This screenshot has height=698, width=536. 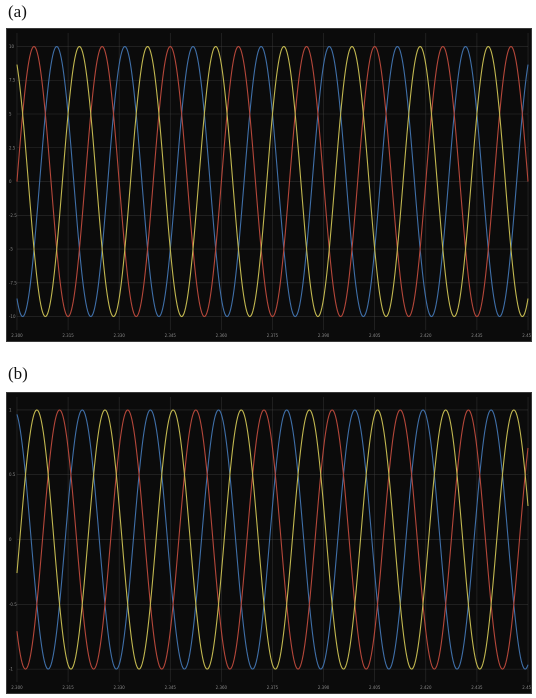 I want to click on panel-label-a: (a), so click(x=17, y=11).